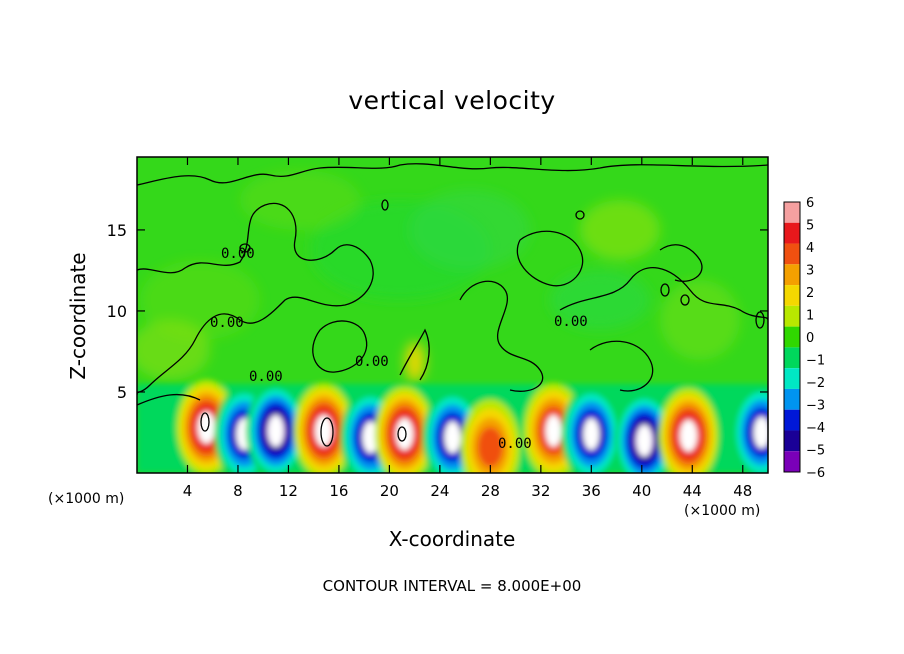  Describe the element at coordinates (117, 230) in the screenshot. I see `y-tick-label: 15` at that location.